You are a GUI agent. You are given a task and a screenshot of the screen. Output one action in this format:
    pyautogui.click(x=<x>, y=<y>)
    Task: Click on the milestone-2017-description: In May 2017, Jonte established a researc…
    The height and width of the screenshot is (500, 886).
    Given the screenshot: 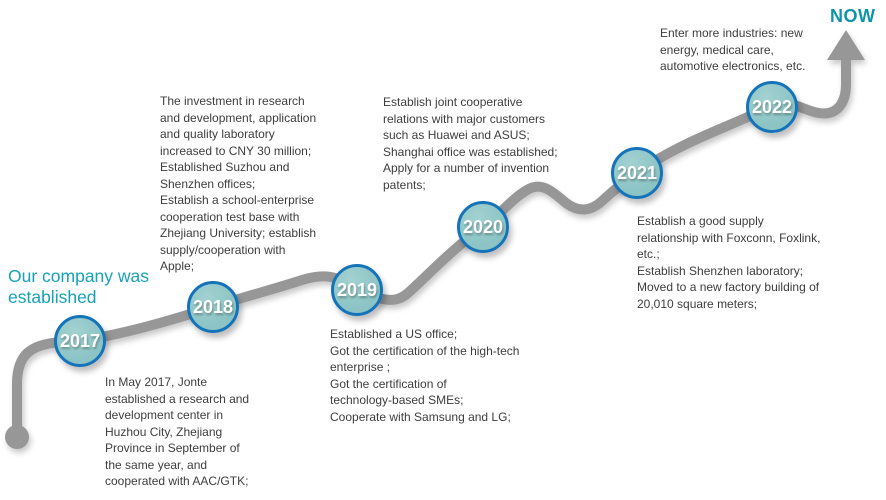 What is the action you would take?
    pyautogui.click(x=177, y=431)
    